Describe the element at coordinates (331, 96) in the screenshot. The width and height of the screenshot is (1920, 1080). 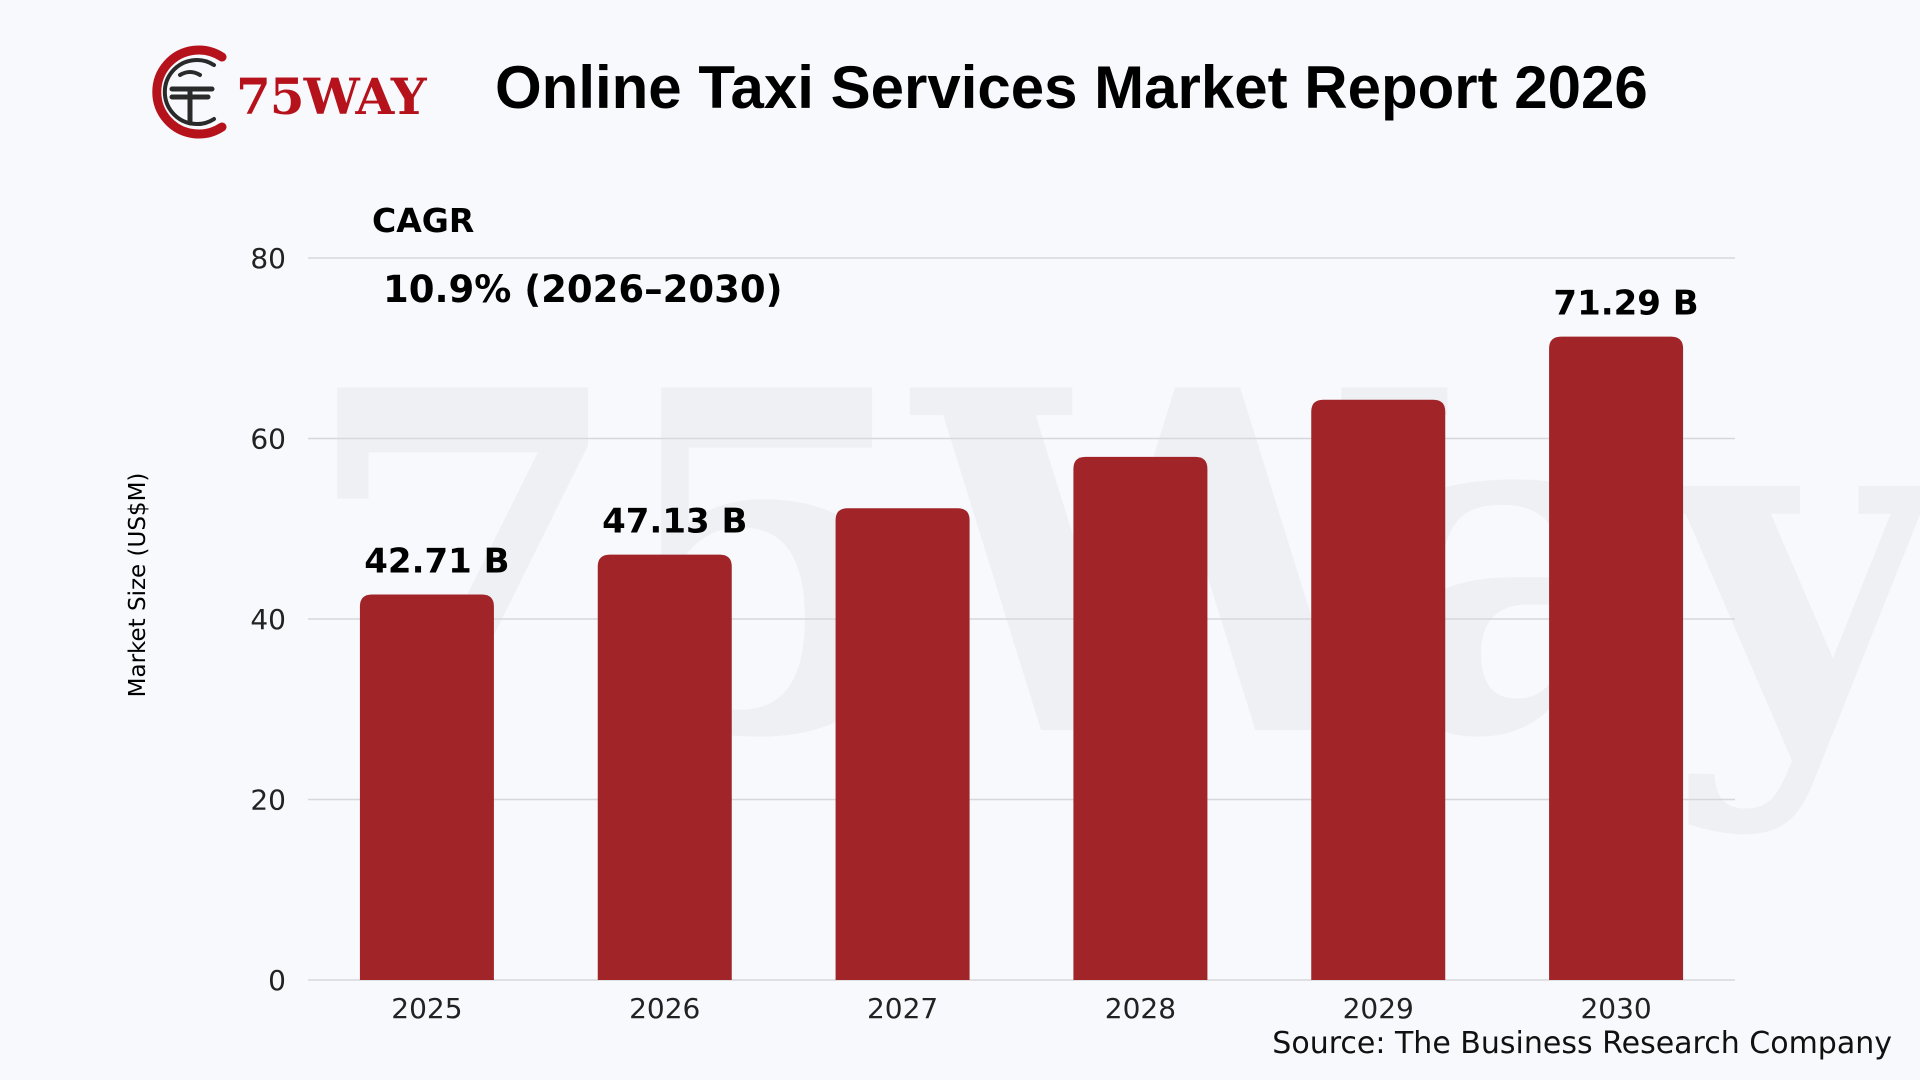
I see `brand-logo-text: 75WAY` at that location.